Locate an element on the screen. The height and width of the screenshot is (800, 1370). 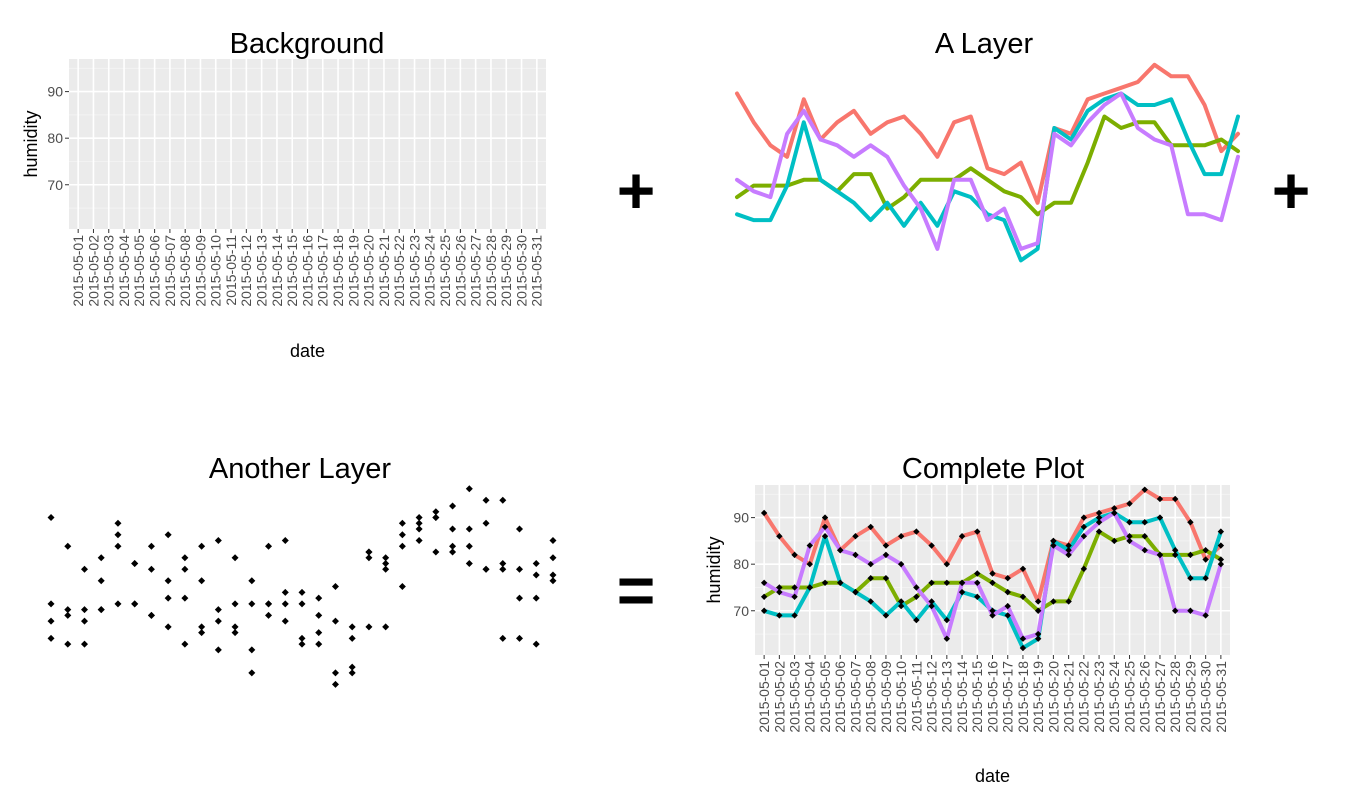
background-x-tick-label: 2015-05-19 is located at coordinates (353, 271).